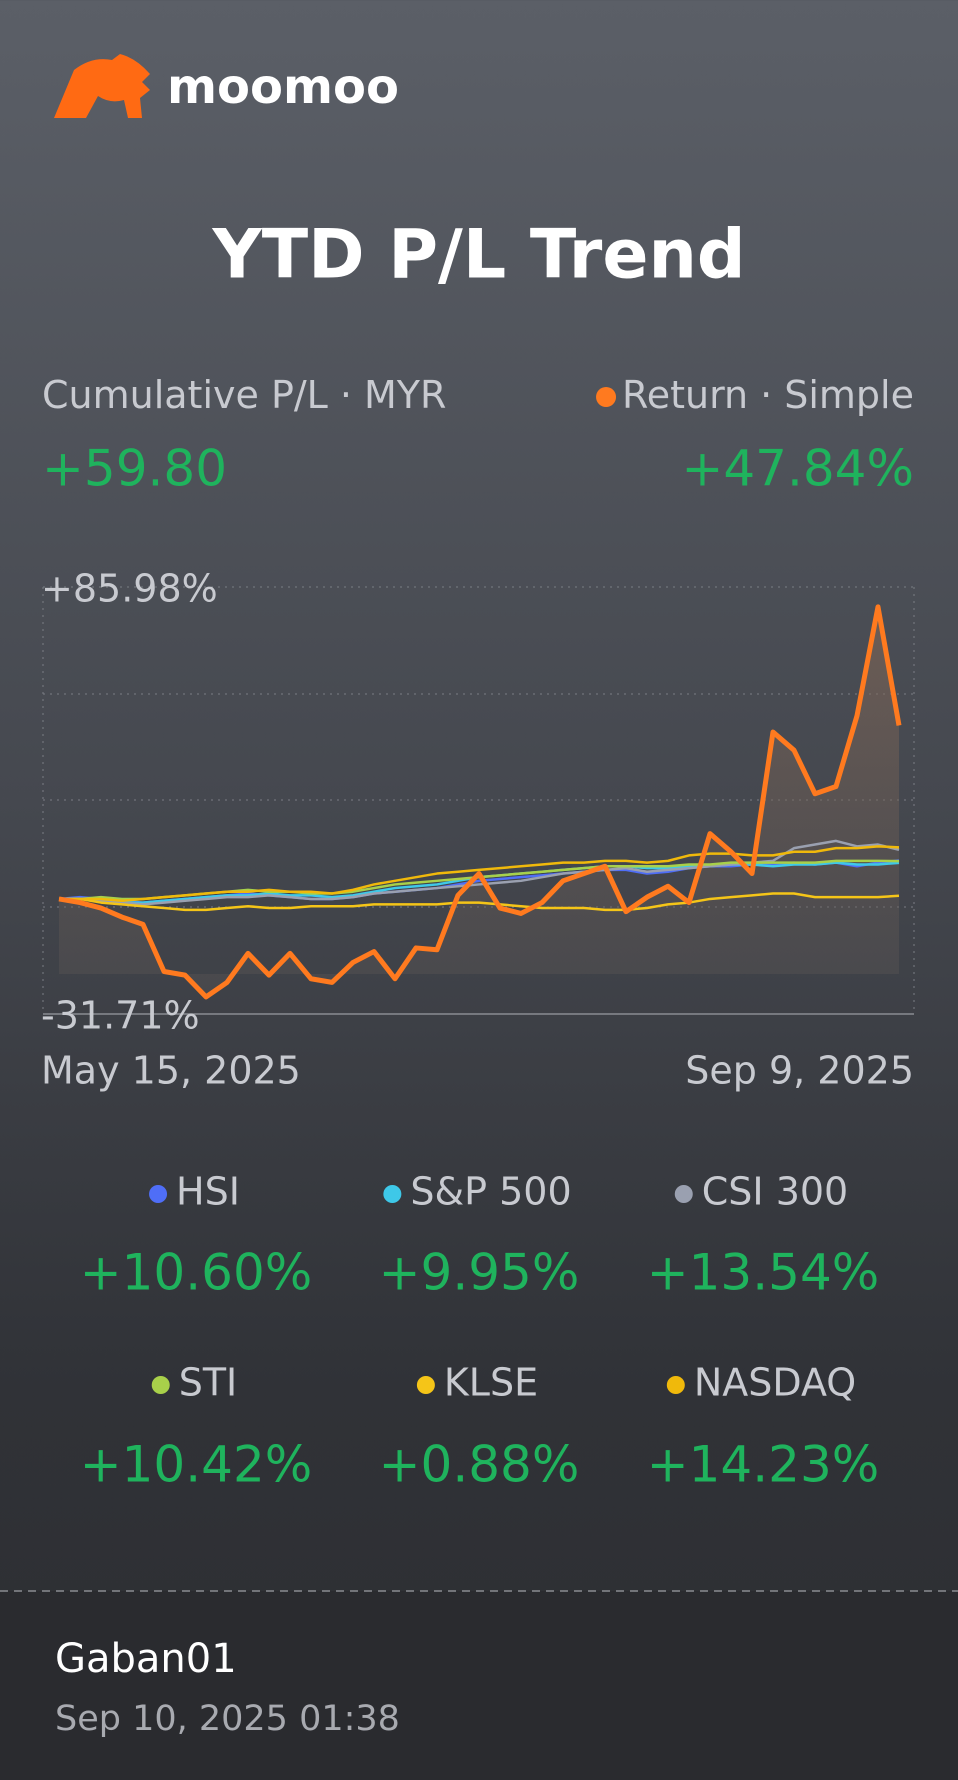  Describe the element at coordinates (208, 1383) in the screenshot. I see `legend-name: STI` at that location.